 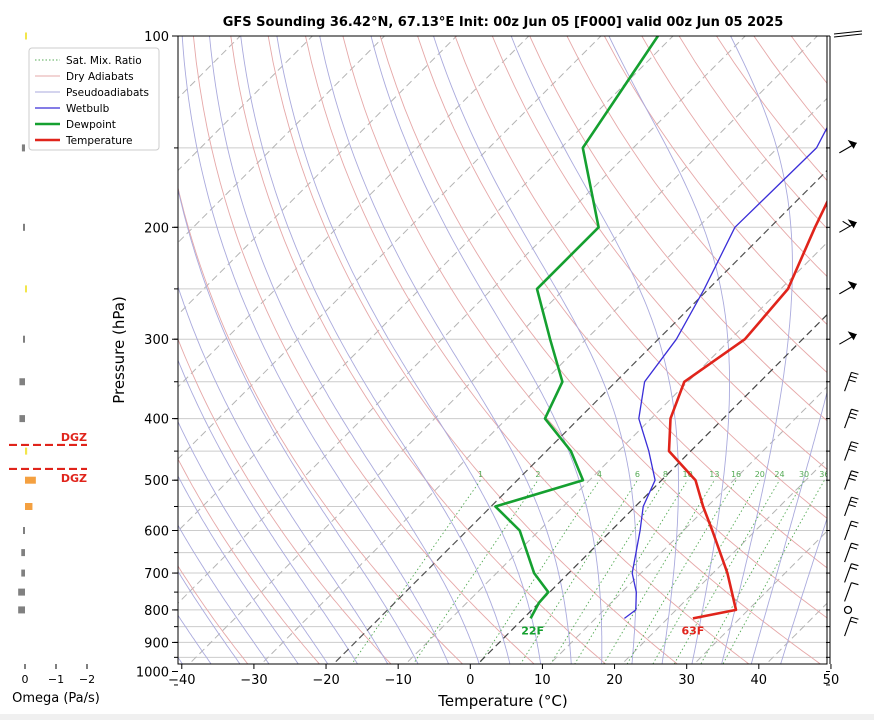 I want to click on x-tick-label: 20, so click(x=614, y=680).